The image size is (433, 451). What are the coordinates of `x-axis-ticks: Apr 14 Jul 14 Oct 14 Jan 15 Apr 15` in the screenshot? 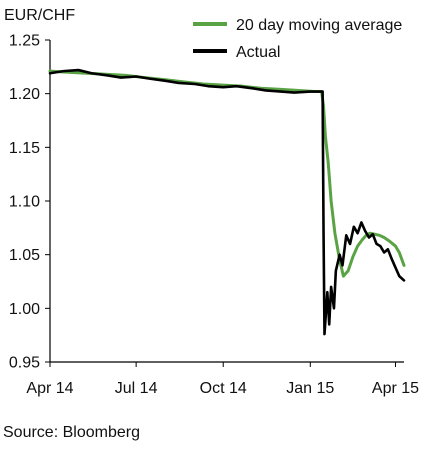 It's located at (222, 379).